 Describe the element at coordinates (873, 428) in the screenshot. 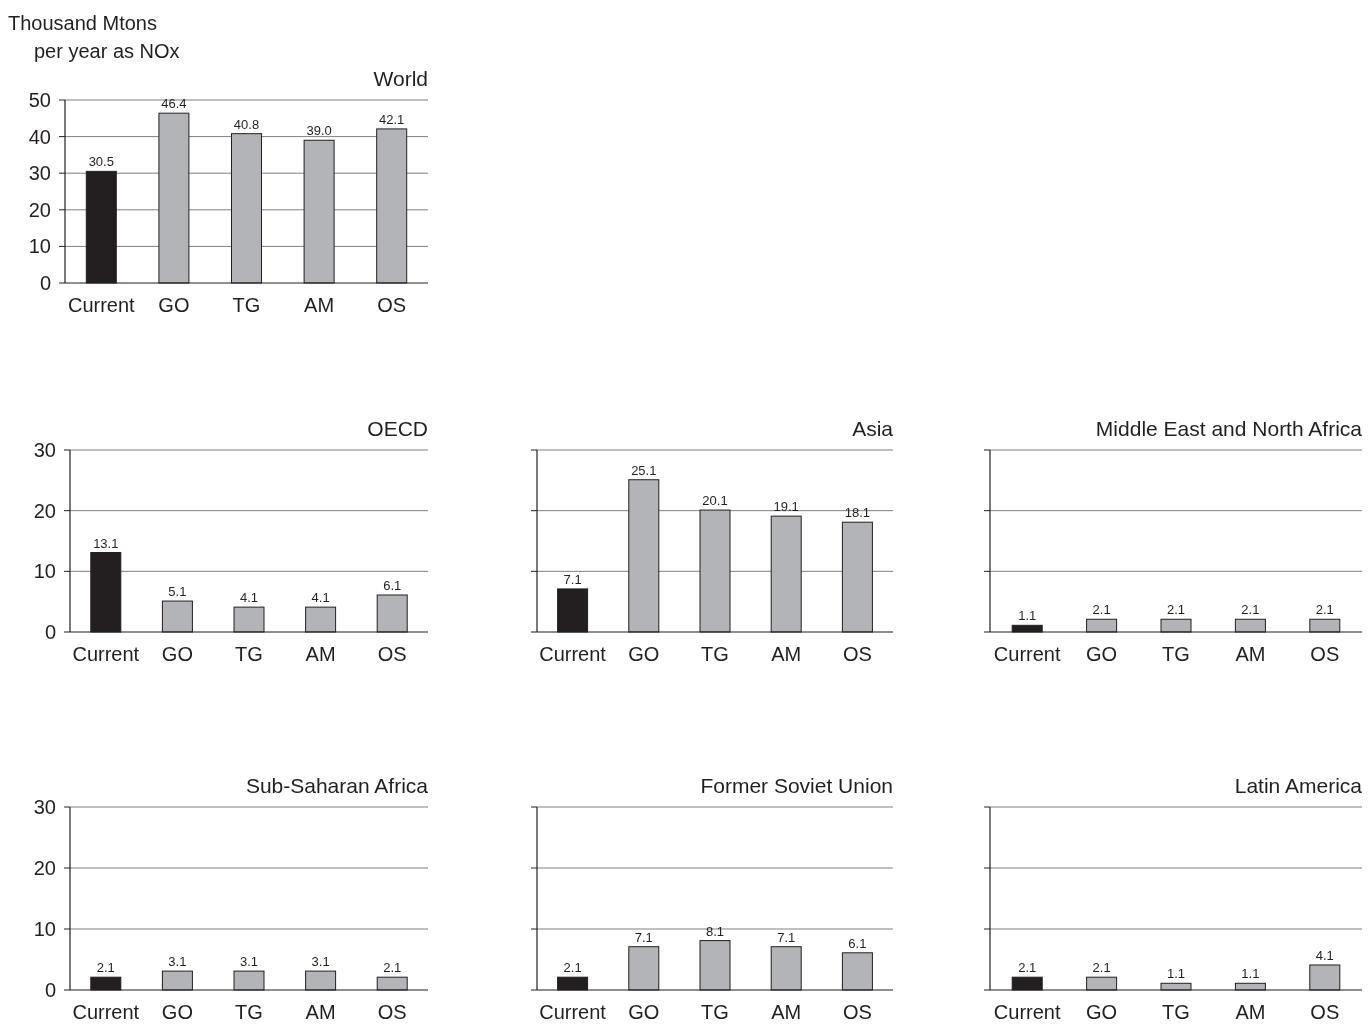

I see `chart-title: Asia` at that location.